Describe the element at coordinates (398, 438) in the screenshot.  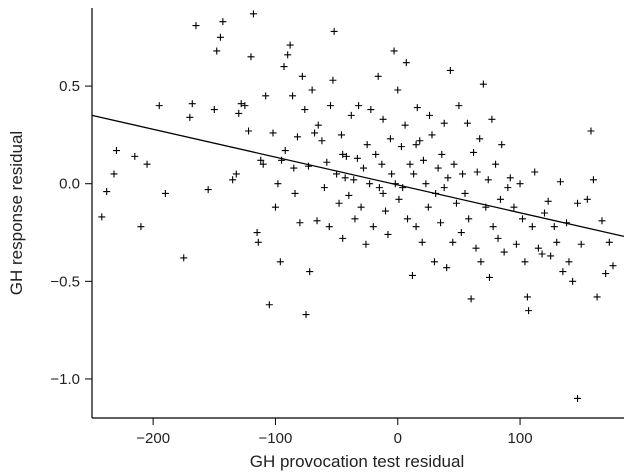
I see `x-tick-label: 0` at that location.